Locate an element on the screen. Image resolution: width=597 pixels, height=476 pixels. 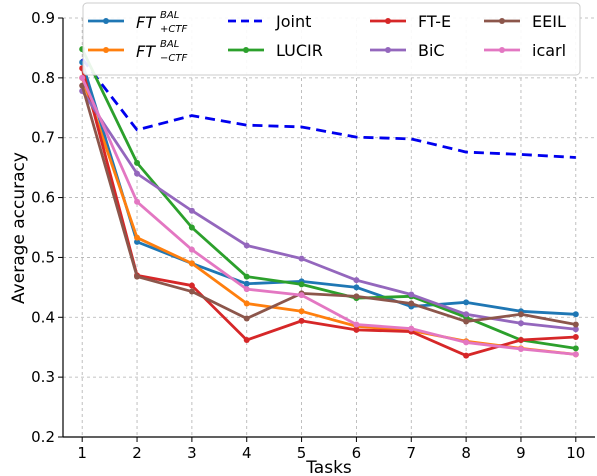
legend-label-sub: −CTF is located at coordinates (173, 58).